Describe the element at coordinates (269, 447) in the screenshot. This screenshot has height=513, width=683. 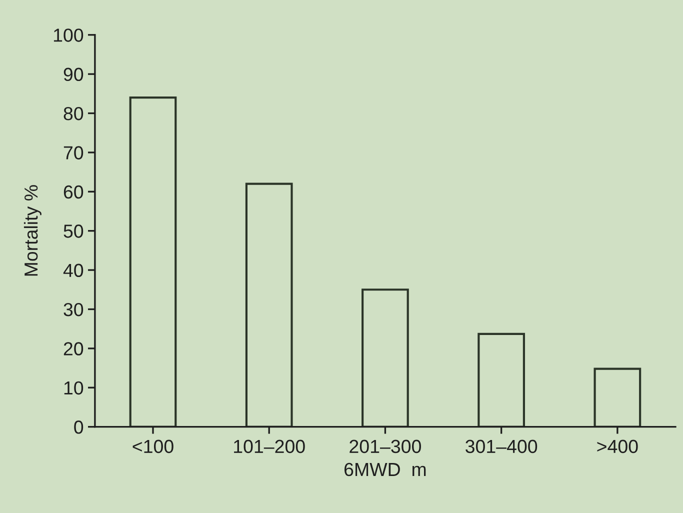
I see `x-tick-label: 101–200` at that location.